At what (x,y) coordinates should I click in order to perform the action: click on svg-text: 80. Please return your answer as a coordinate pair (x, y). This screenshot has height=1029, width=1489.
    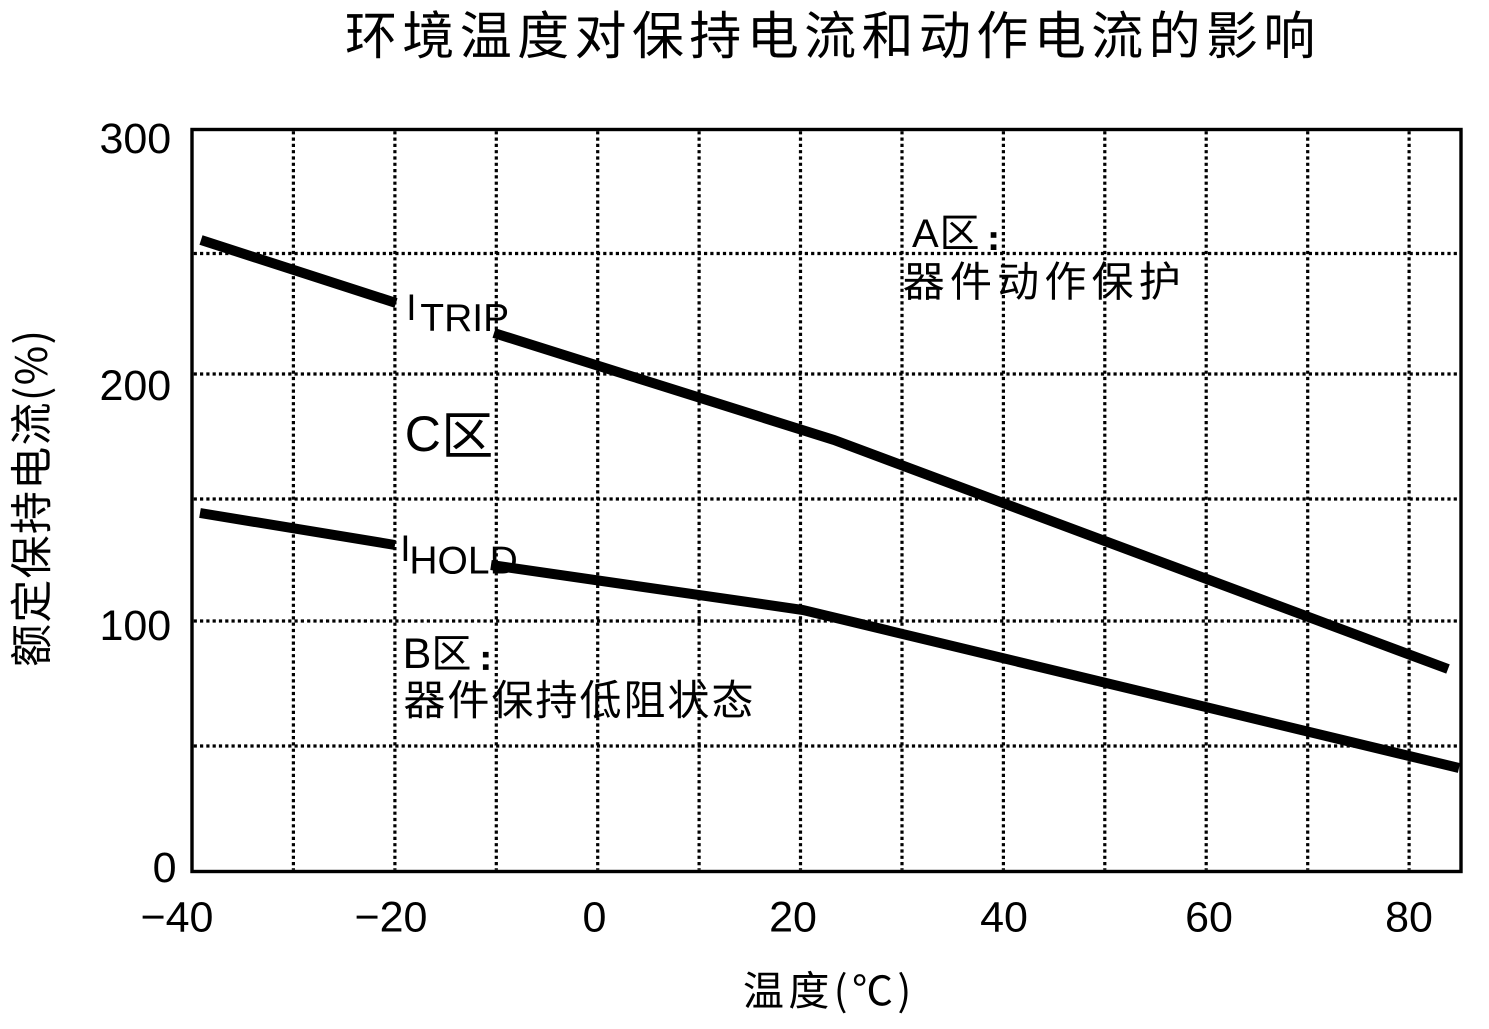
    Looking at the image, I should click on (1409, 918).